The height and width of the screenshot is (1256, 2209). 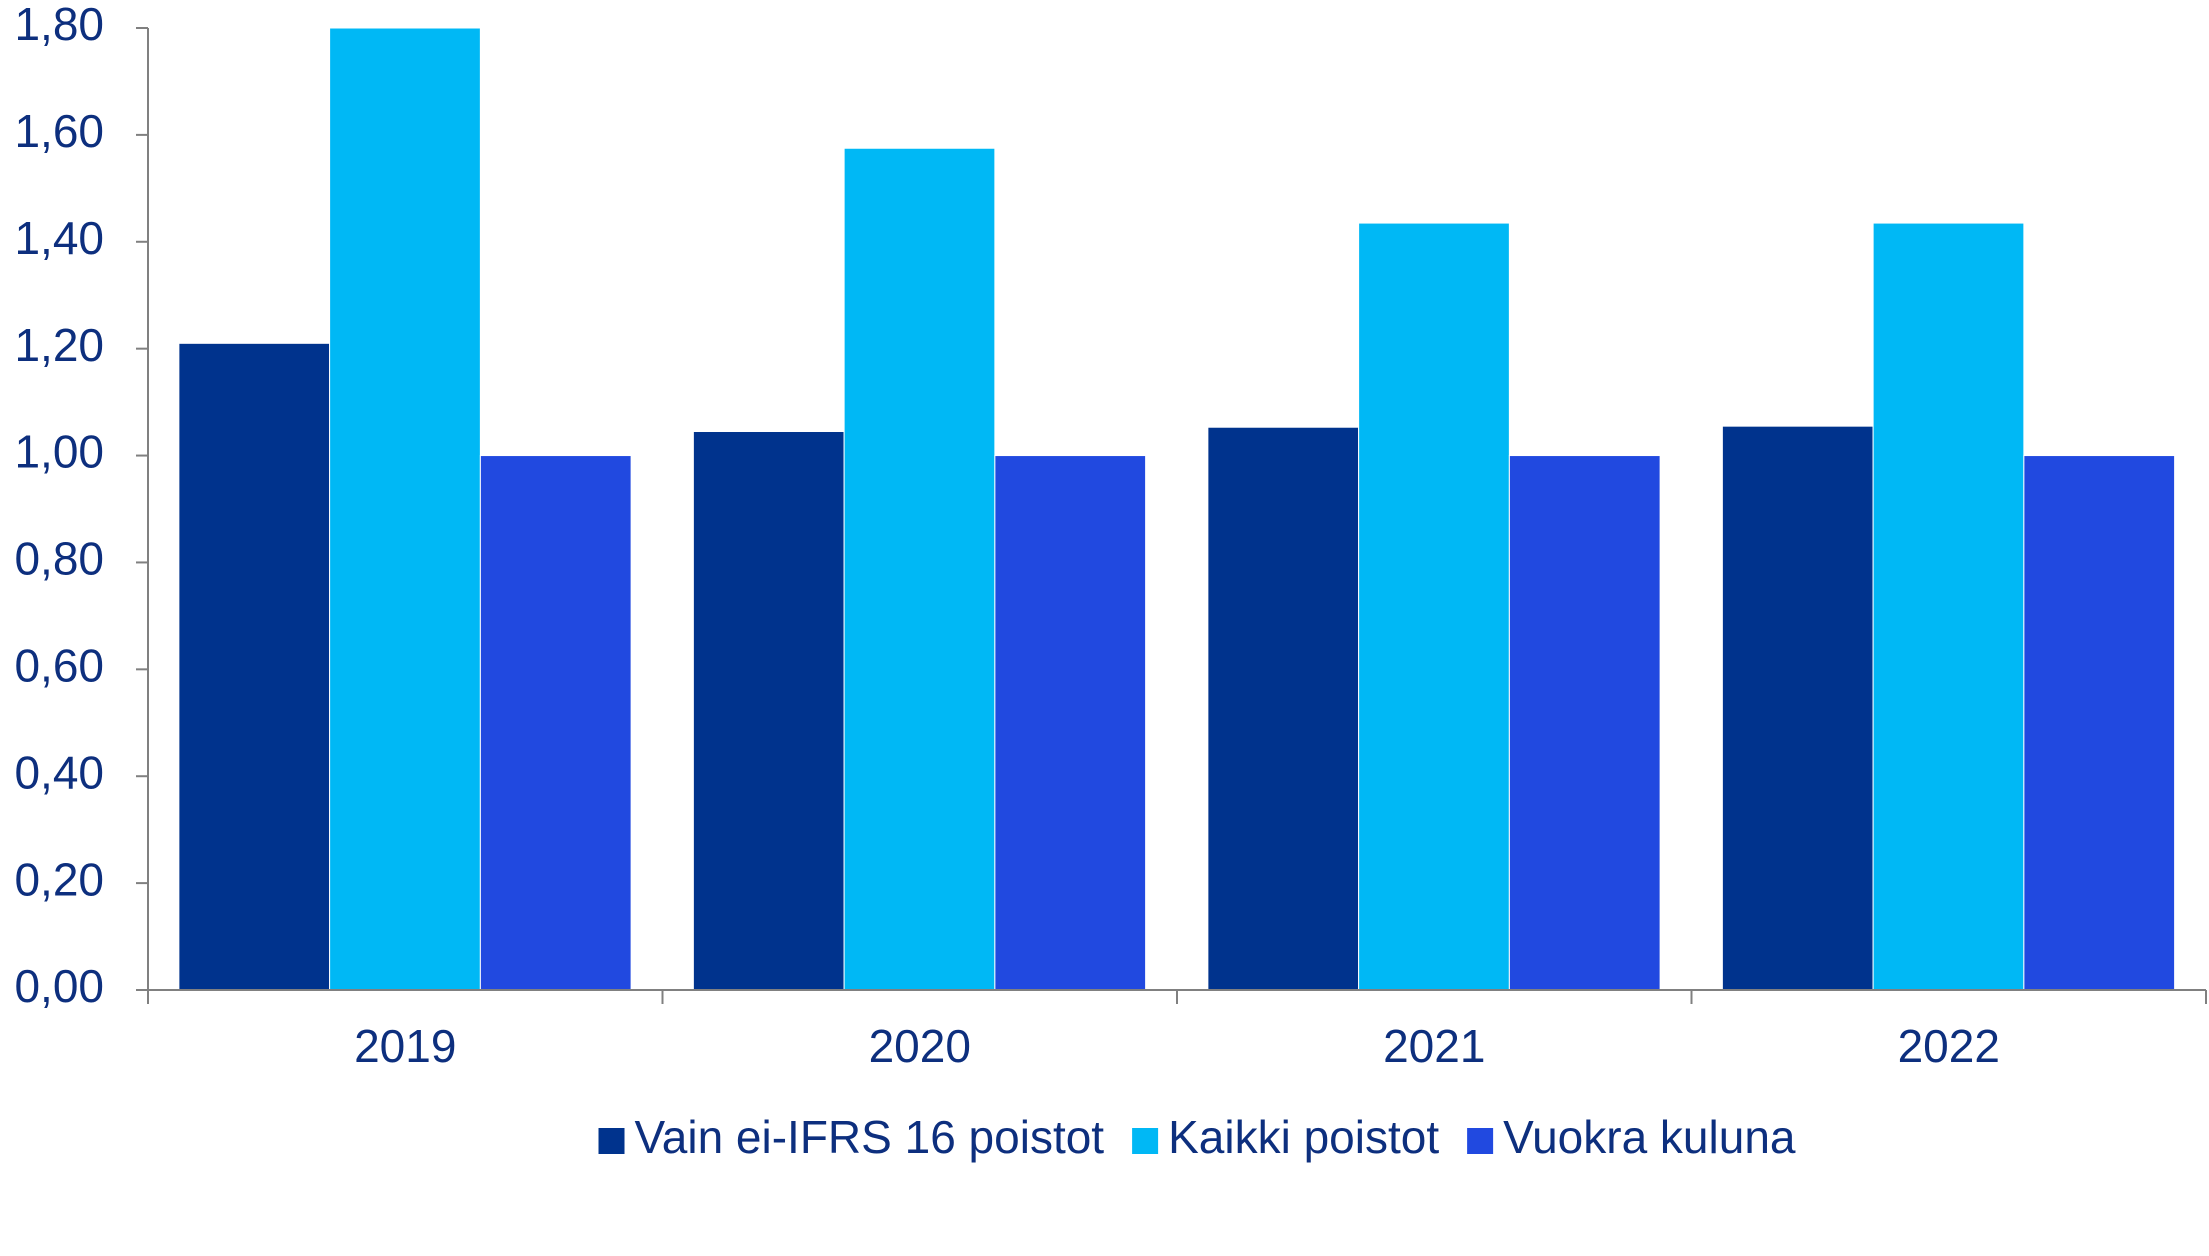 What do you see at coordinates (870, 1137) in the screenshot?
I see `legend-label: Vain ei-IFRS 16 poistot` at bounding box center [870, 1137].